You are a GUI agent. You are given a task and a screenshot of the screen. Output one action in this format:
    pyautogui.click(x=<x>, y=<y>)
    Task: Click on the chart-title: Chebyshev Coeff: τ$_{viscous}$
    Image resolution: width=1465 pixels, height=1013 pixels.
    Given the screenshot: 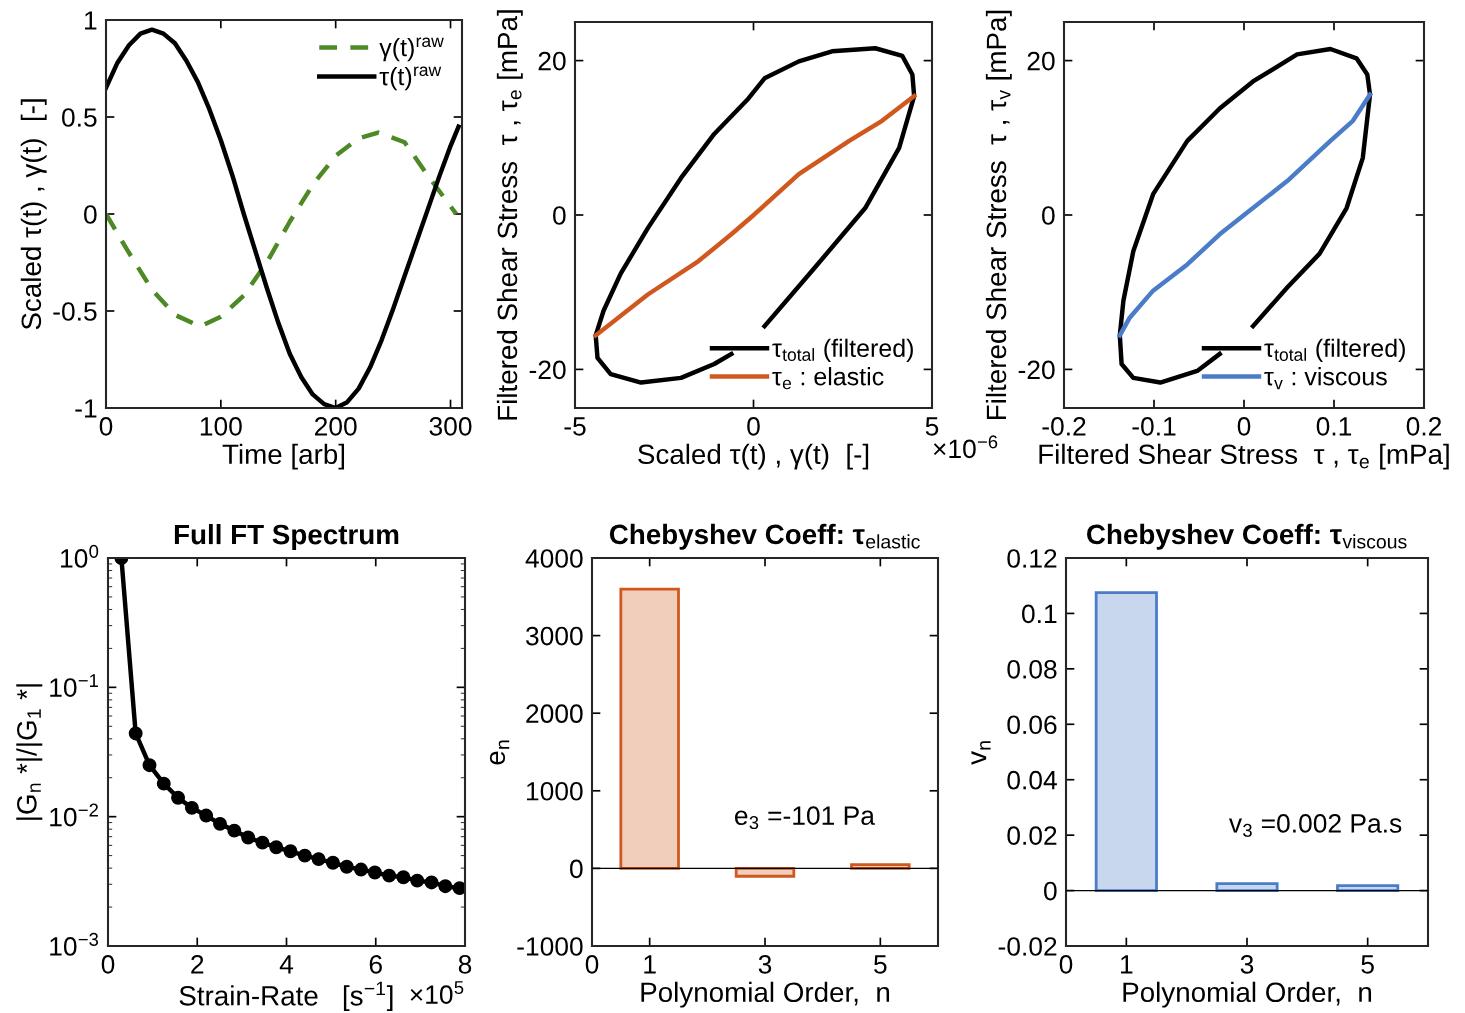 What is the action you would take?
    pyautogui.click(x=1247, y=536)
    